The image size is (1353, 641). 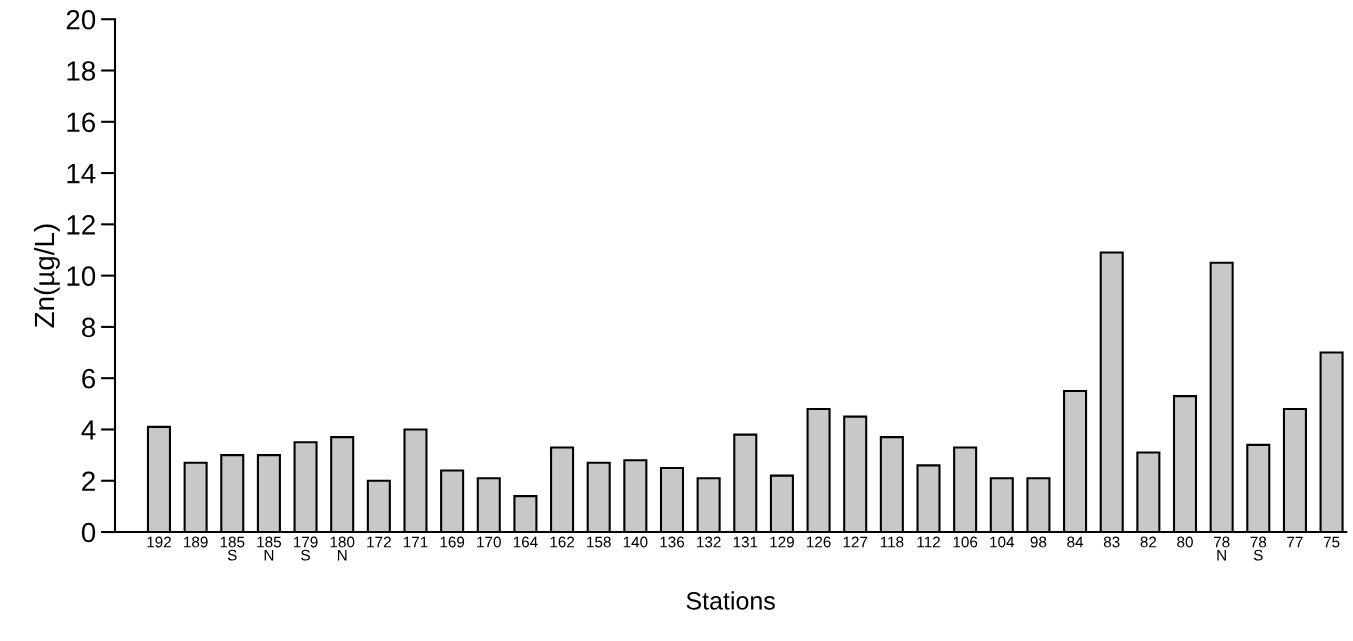 What do you see at coordinates (88, 430) in the screenshot?
I see `y-tick-label: 4` at bounding box center [88, 430].